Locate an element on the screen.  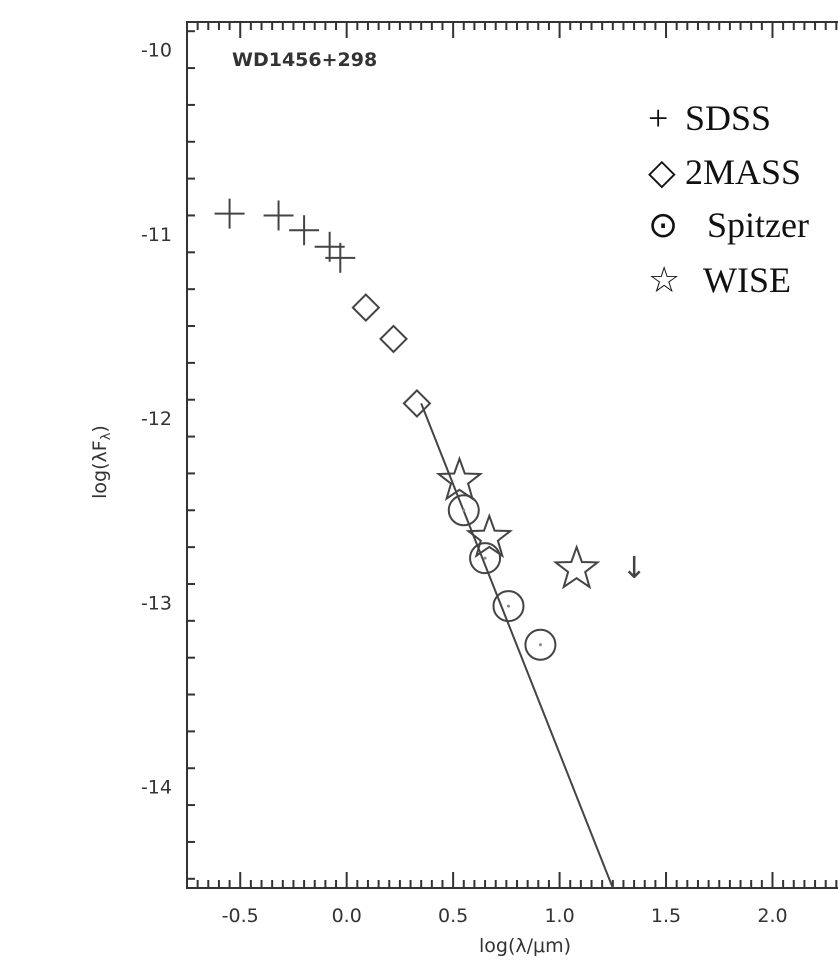
x-tick-label: 0.0 is located at coordinates (347, 916).